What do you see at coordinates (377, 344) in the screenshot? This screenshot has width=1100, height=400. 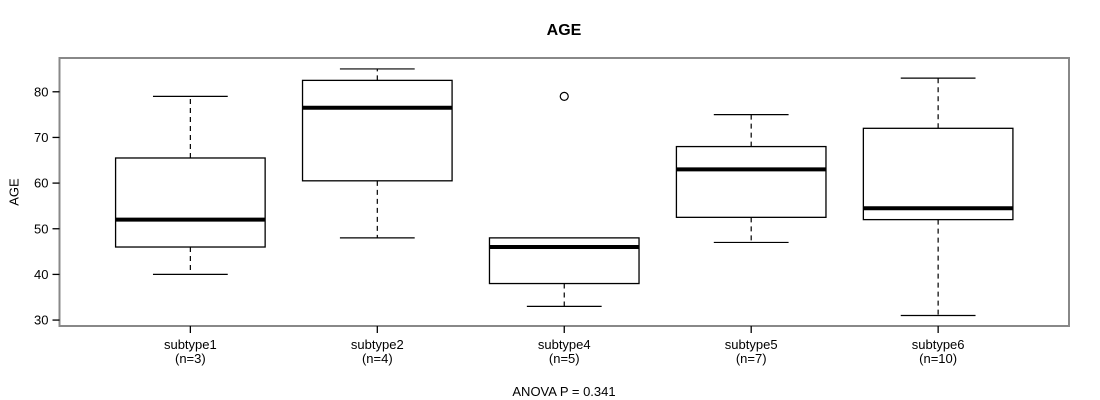 I see `x-label-subtype2: subtype2` at bounding box center [377, 344].